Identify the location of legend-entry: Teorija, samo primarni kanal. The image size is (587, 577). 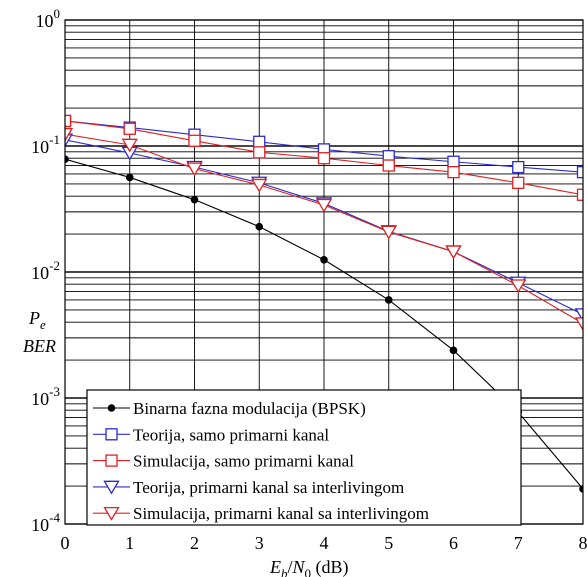
(211, 434).